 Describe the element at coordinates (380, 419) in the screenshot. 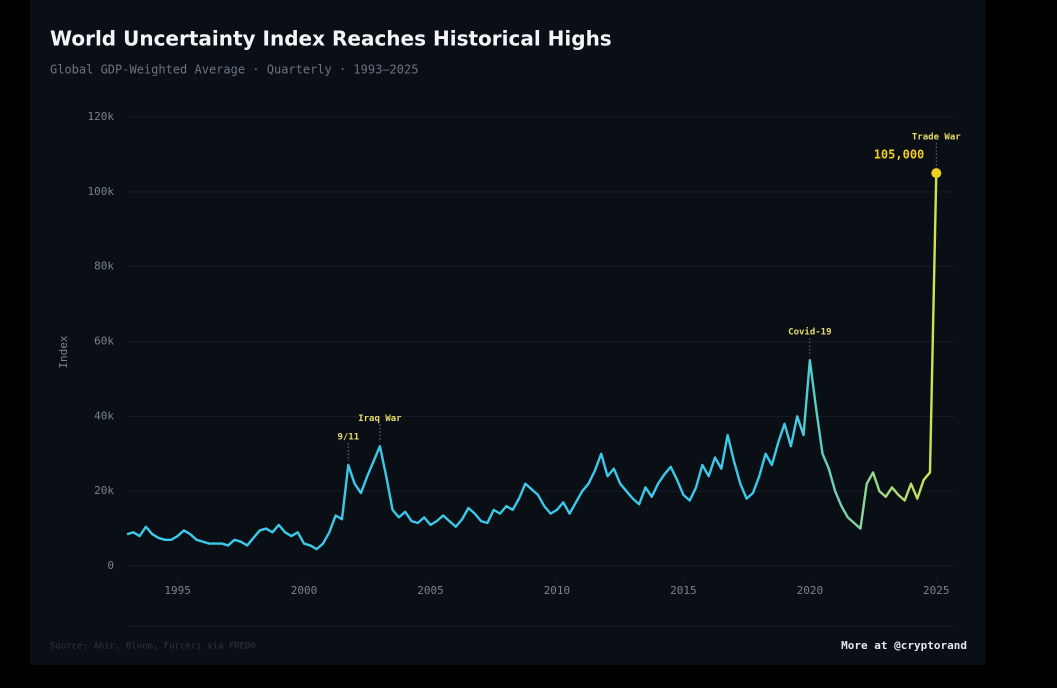

I see `annotation-label: Iraq War` at that location.